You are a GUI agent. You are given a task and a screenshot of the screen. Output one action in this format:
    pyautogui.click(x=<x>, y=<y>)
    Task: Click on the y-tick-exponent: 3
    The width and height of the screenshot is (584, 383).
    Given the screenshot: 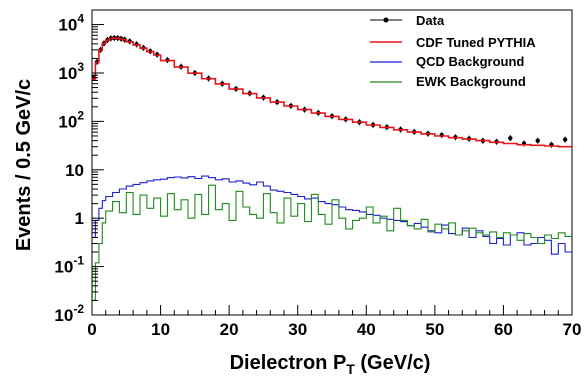 What is the action you would take?
    pyautogui.click(x=80, y=67)
    